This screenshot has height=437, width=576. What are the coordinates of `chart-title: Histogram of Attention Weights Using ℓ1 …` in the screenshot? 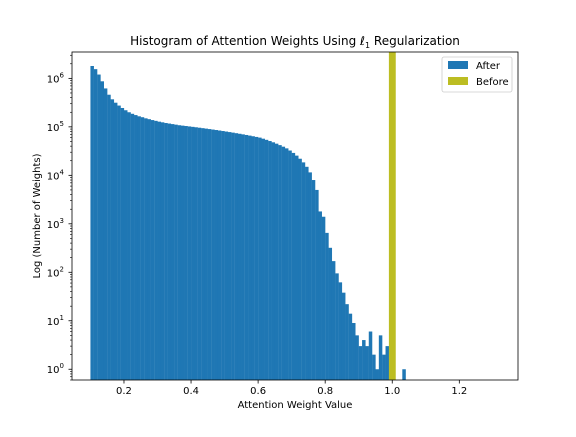 It's located at (295, 42).